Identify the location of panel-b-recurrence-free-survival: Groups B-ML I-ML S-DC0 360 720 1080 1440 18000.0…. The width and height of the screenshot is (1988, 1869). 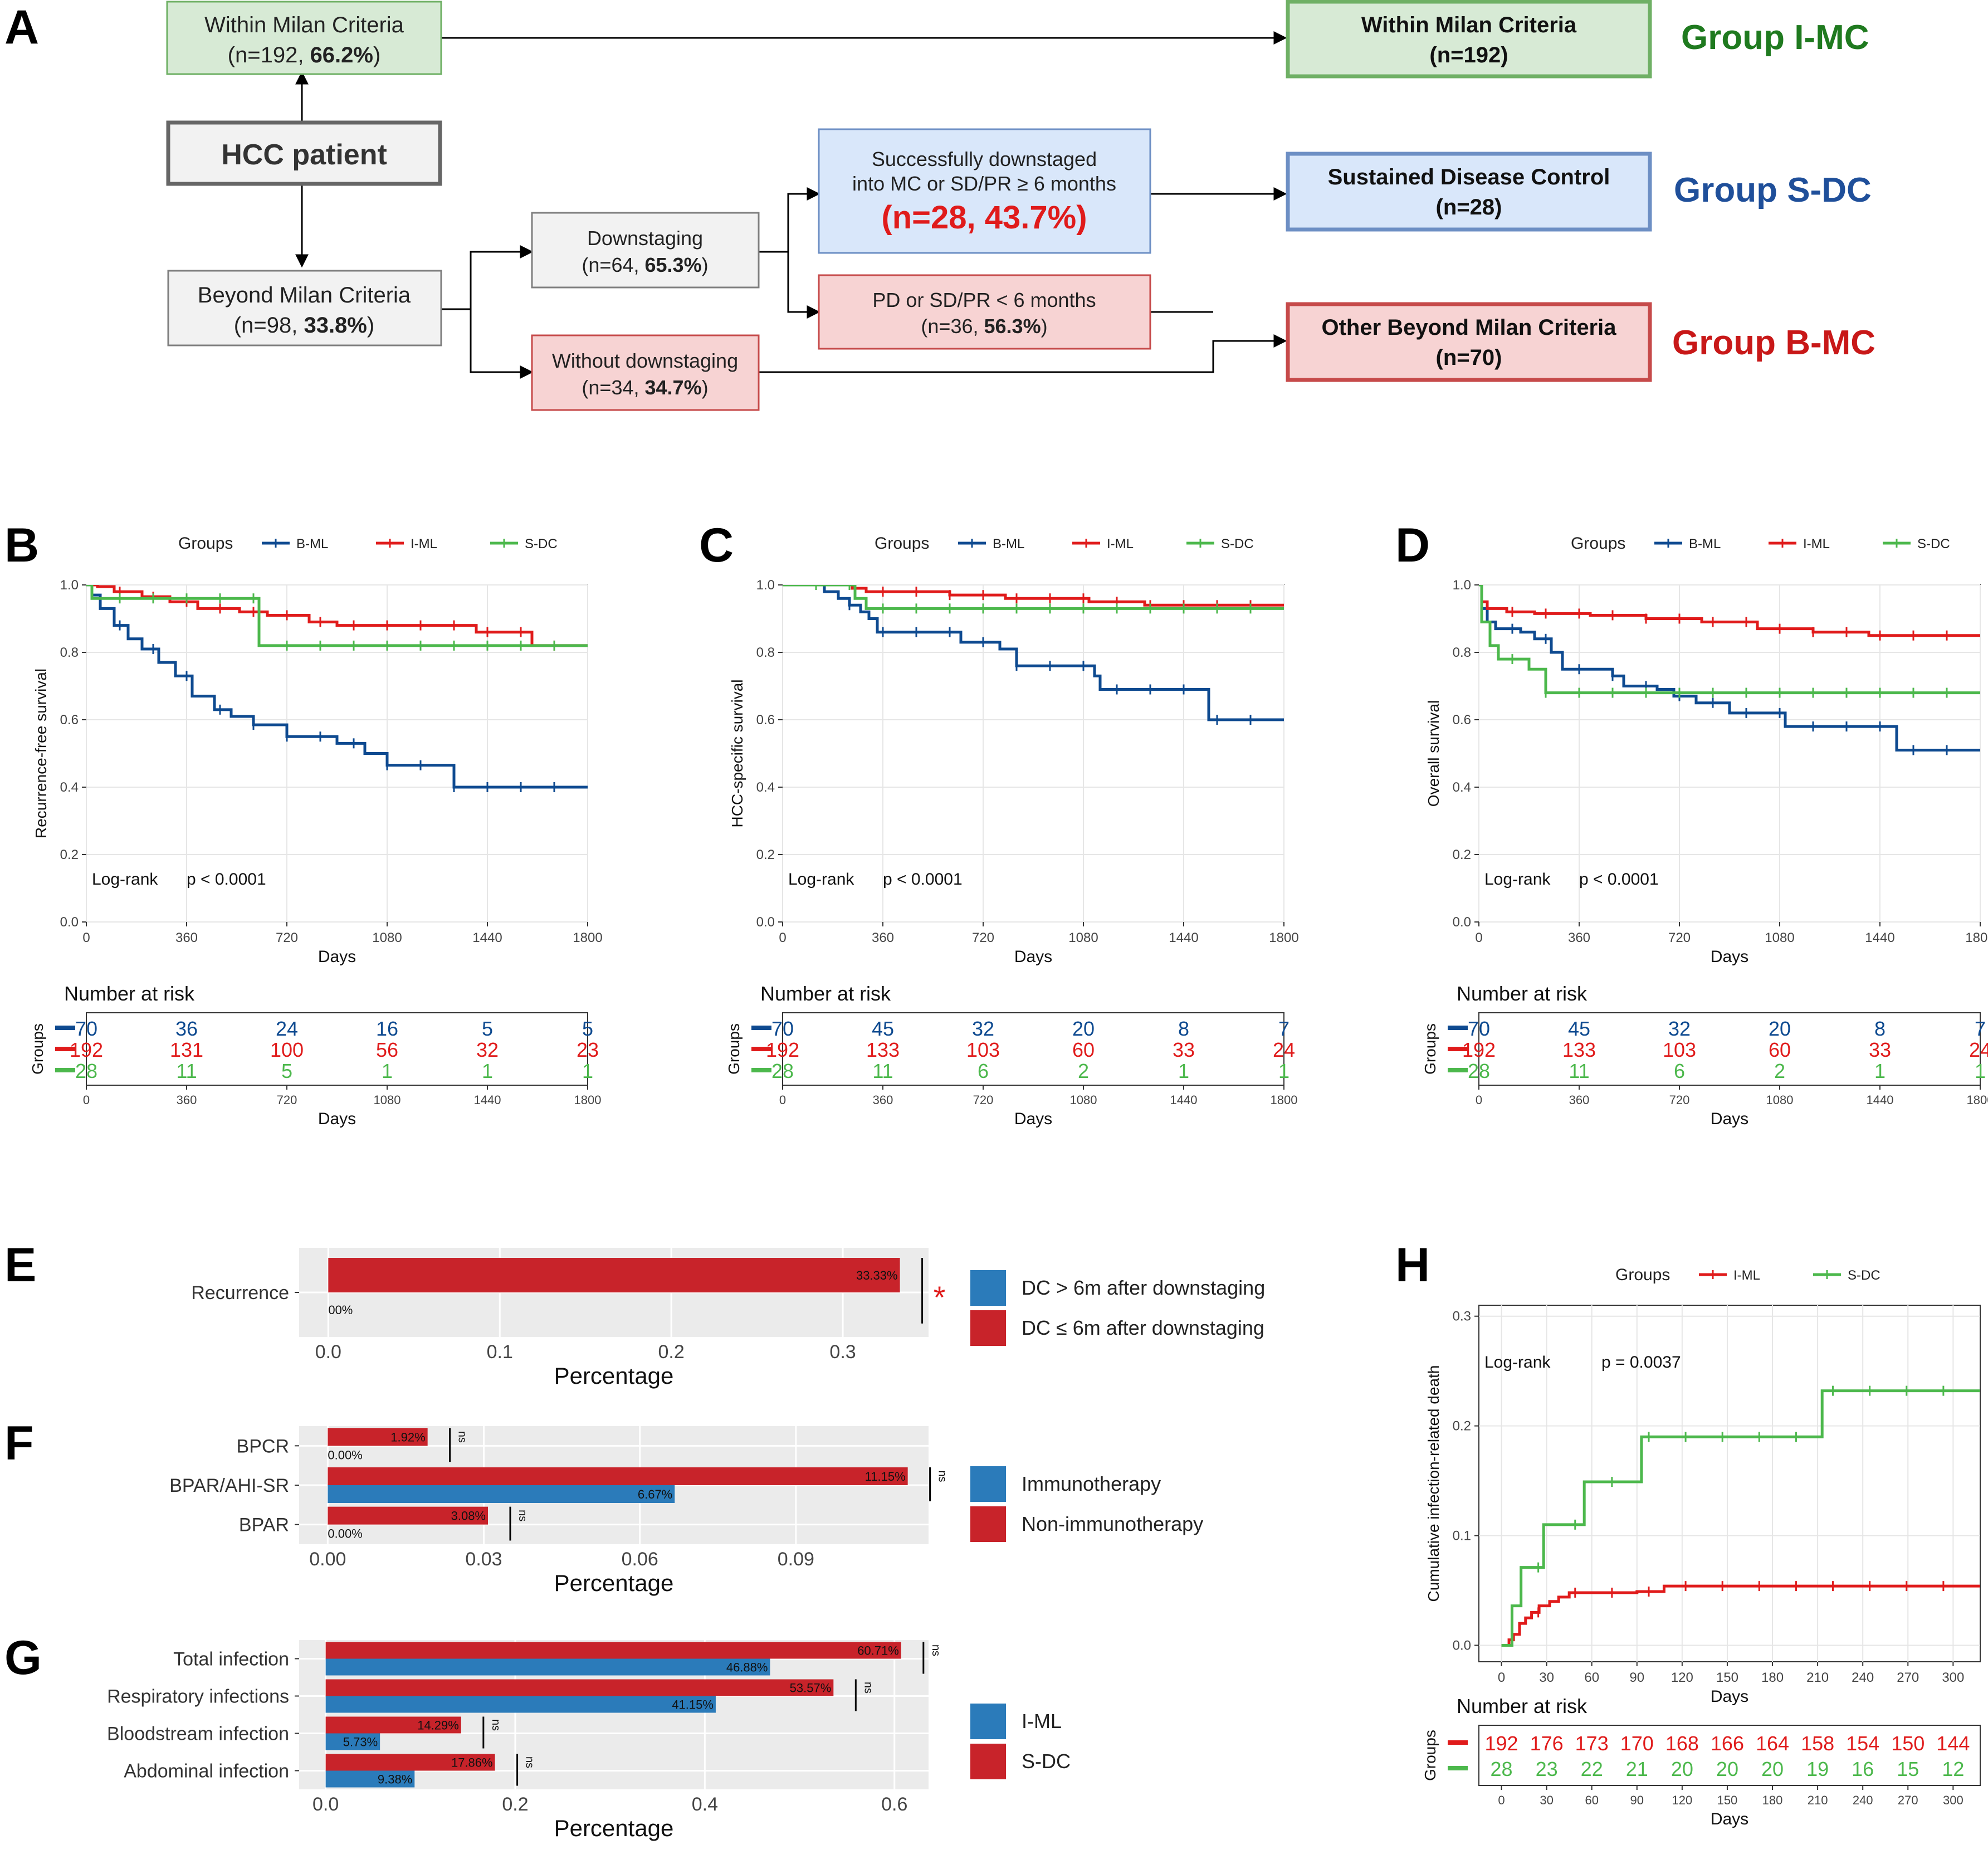
(316, 831).